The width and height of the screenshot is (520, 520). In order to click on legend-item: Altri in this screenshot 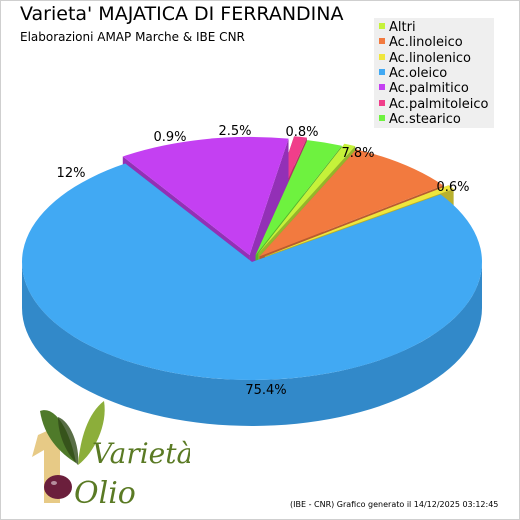, I will do `click(397, 27)`.